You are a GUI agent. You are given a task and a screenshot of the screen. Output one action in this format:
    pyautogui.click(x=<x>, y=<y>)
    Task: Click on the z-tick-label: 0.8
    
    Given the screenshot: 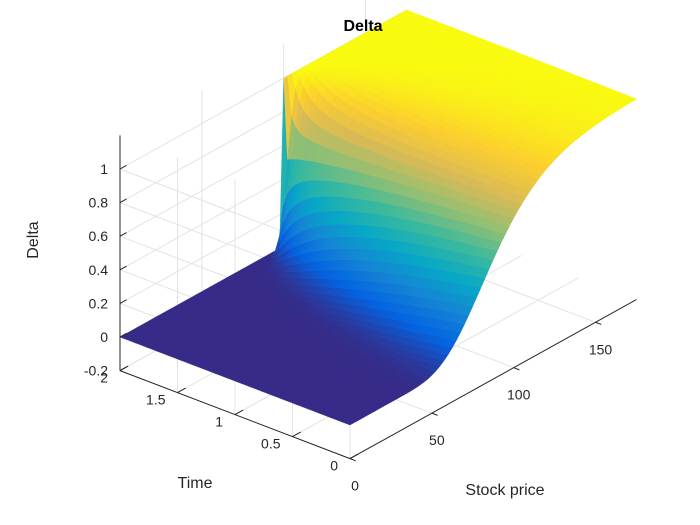 What is the action you would take?
    pyautogui.click(x=99, y=203)
    